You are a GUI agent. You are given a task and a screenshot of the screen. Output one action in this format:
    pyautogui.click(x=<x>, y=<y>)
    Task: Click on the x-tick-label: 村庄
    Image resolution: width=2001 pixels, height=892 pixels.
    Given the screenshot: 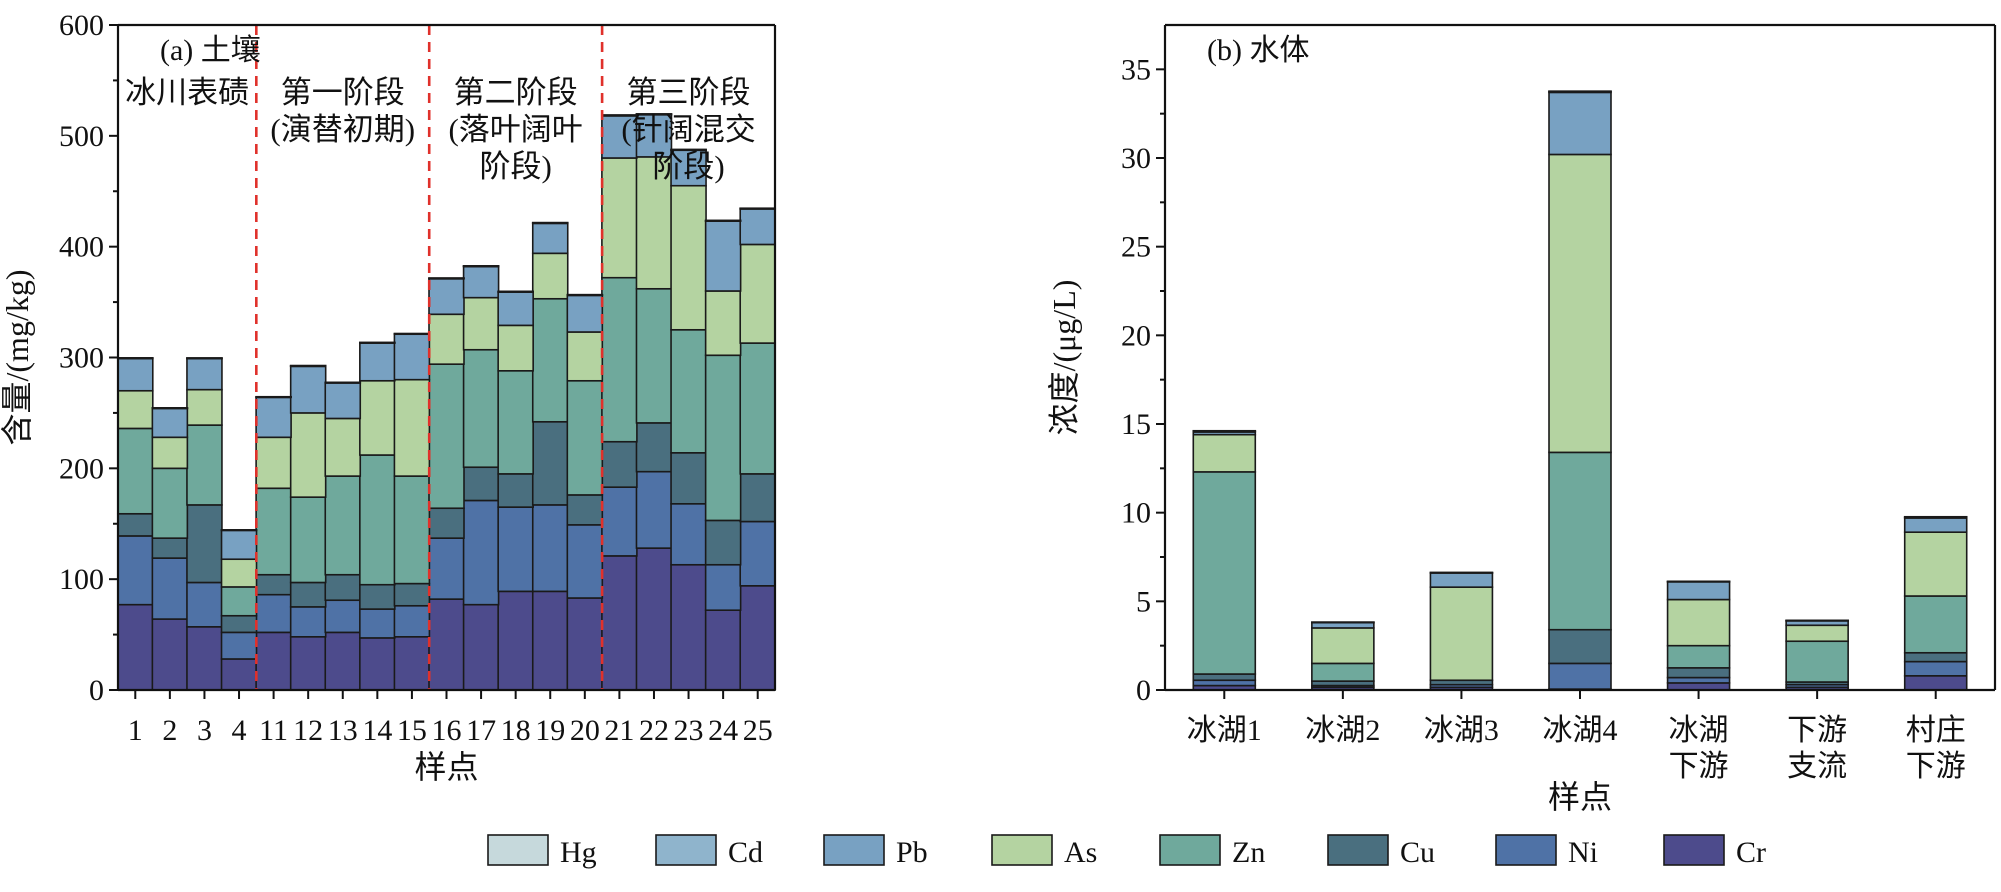 What is the action you would take?
    pyautogui.click(x=1936, y=730)
    